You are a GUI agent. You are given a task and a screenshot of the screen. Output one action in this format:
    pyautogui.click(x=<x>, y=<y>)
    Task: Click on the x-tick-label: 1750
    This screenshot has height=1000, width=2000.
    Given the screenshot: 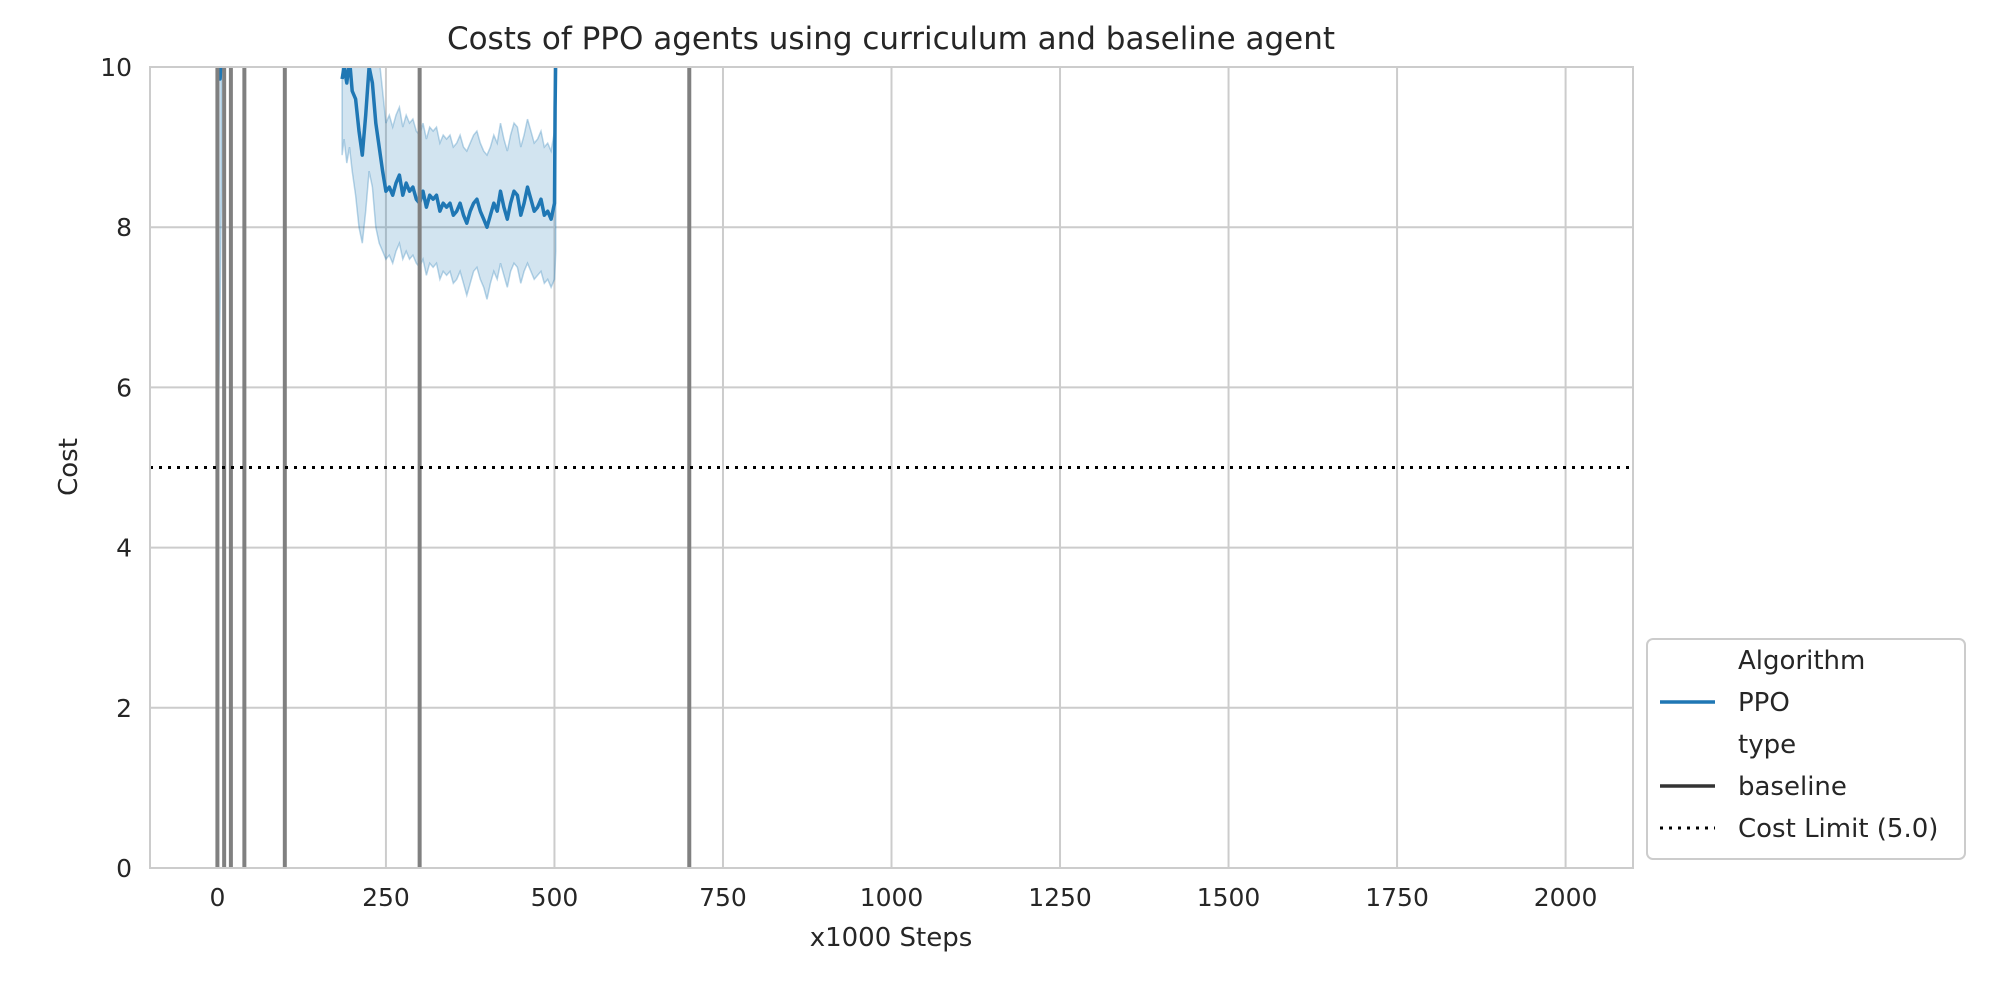 What is the action you would take?
    pyautogui.click(x=1397, y=897)
    